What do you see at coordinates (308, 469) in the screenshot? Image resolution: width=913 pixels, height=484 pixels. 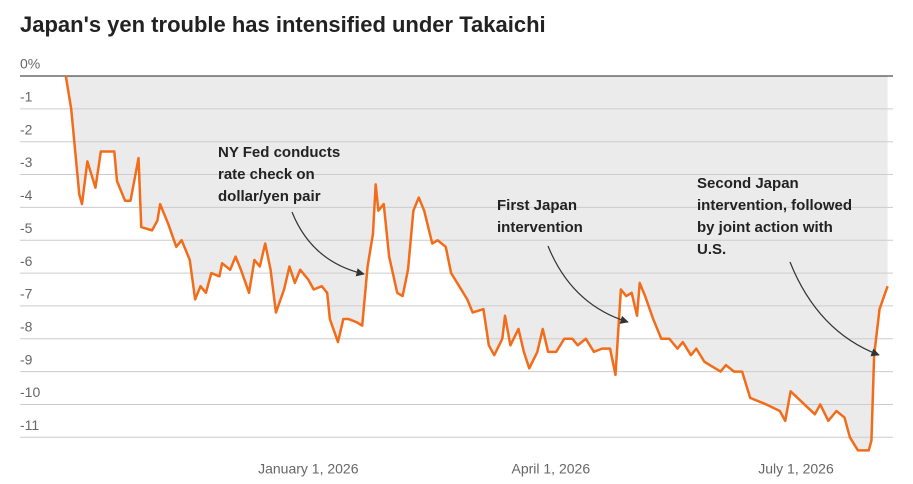 I see `x-tick-label: January 1, 2026` at bounding box center [308, 469].